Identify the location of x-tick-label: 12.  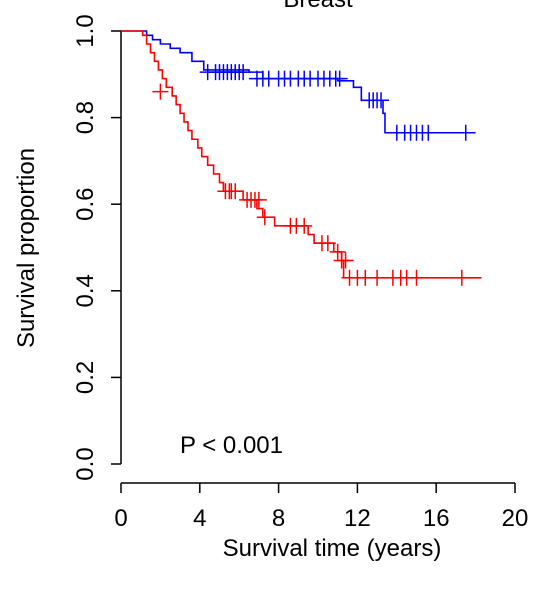
(357, 518).